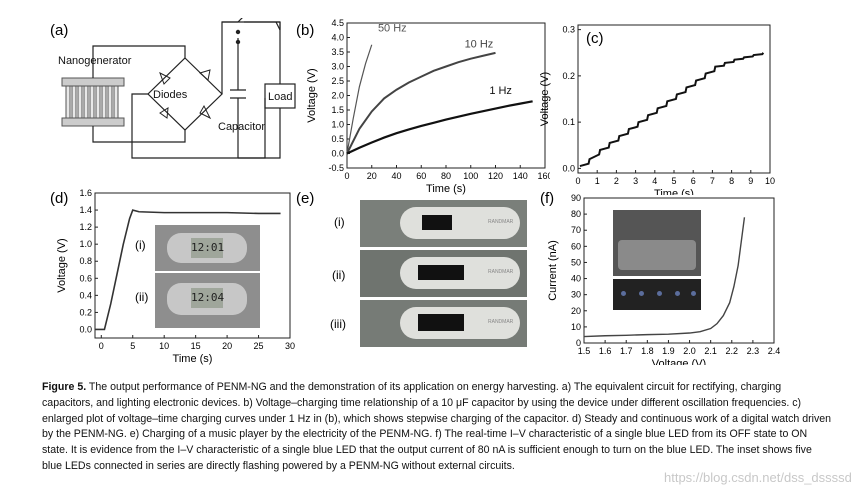 The height and width of the screenshot is (501, 857). Describe the element at coordinates (520, 176) in the screenshot. I see `x-tick-label: 140` at that location.